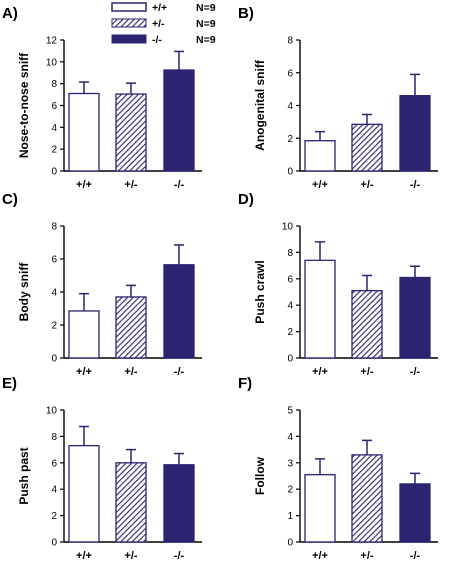 The image size is (474, 561). Describe the element at coordinates (9, 383) in the screenshot. I see `panel-label: E)` at that location.